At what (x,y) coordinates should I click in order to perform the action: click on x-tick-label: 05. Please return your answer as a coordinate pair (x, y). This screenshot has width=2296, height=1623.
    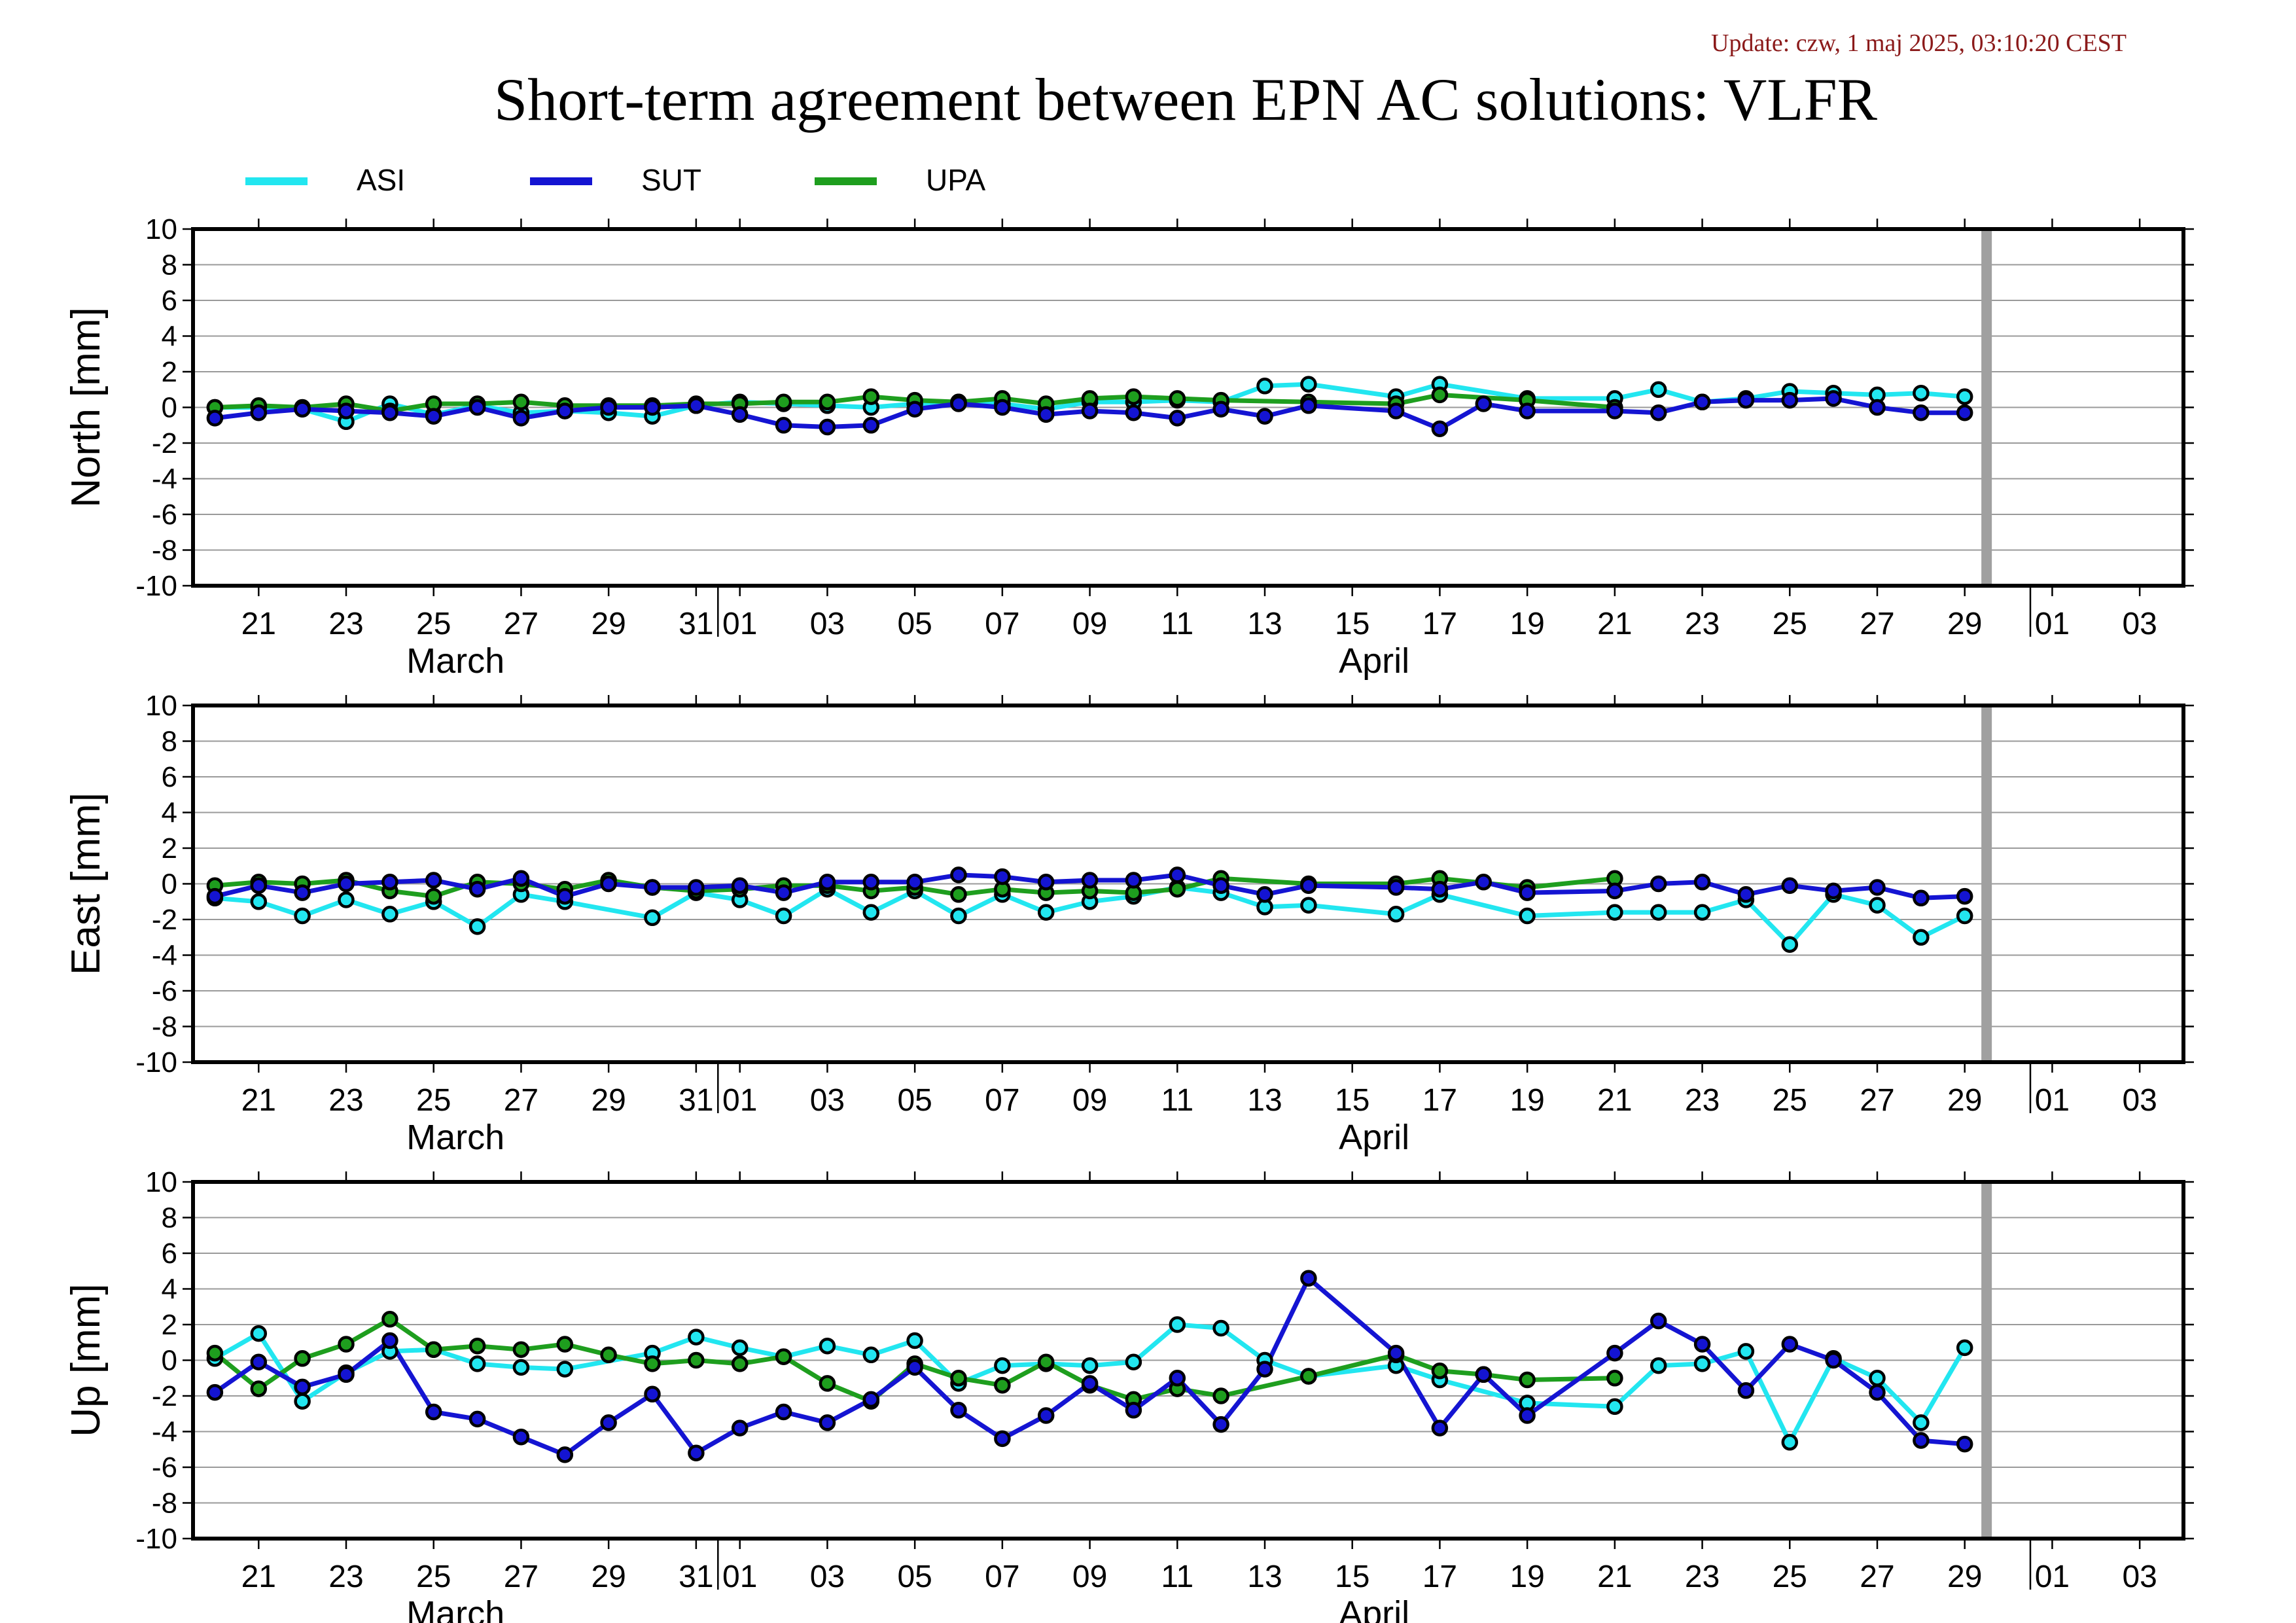
    Looking at the image, I should click on (914, 1100).